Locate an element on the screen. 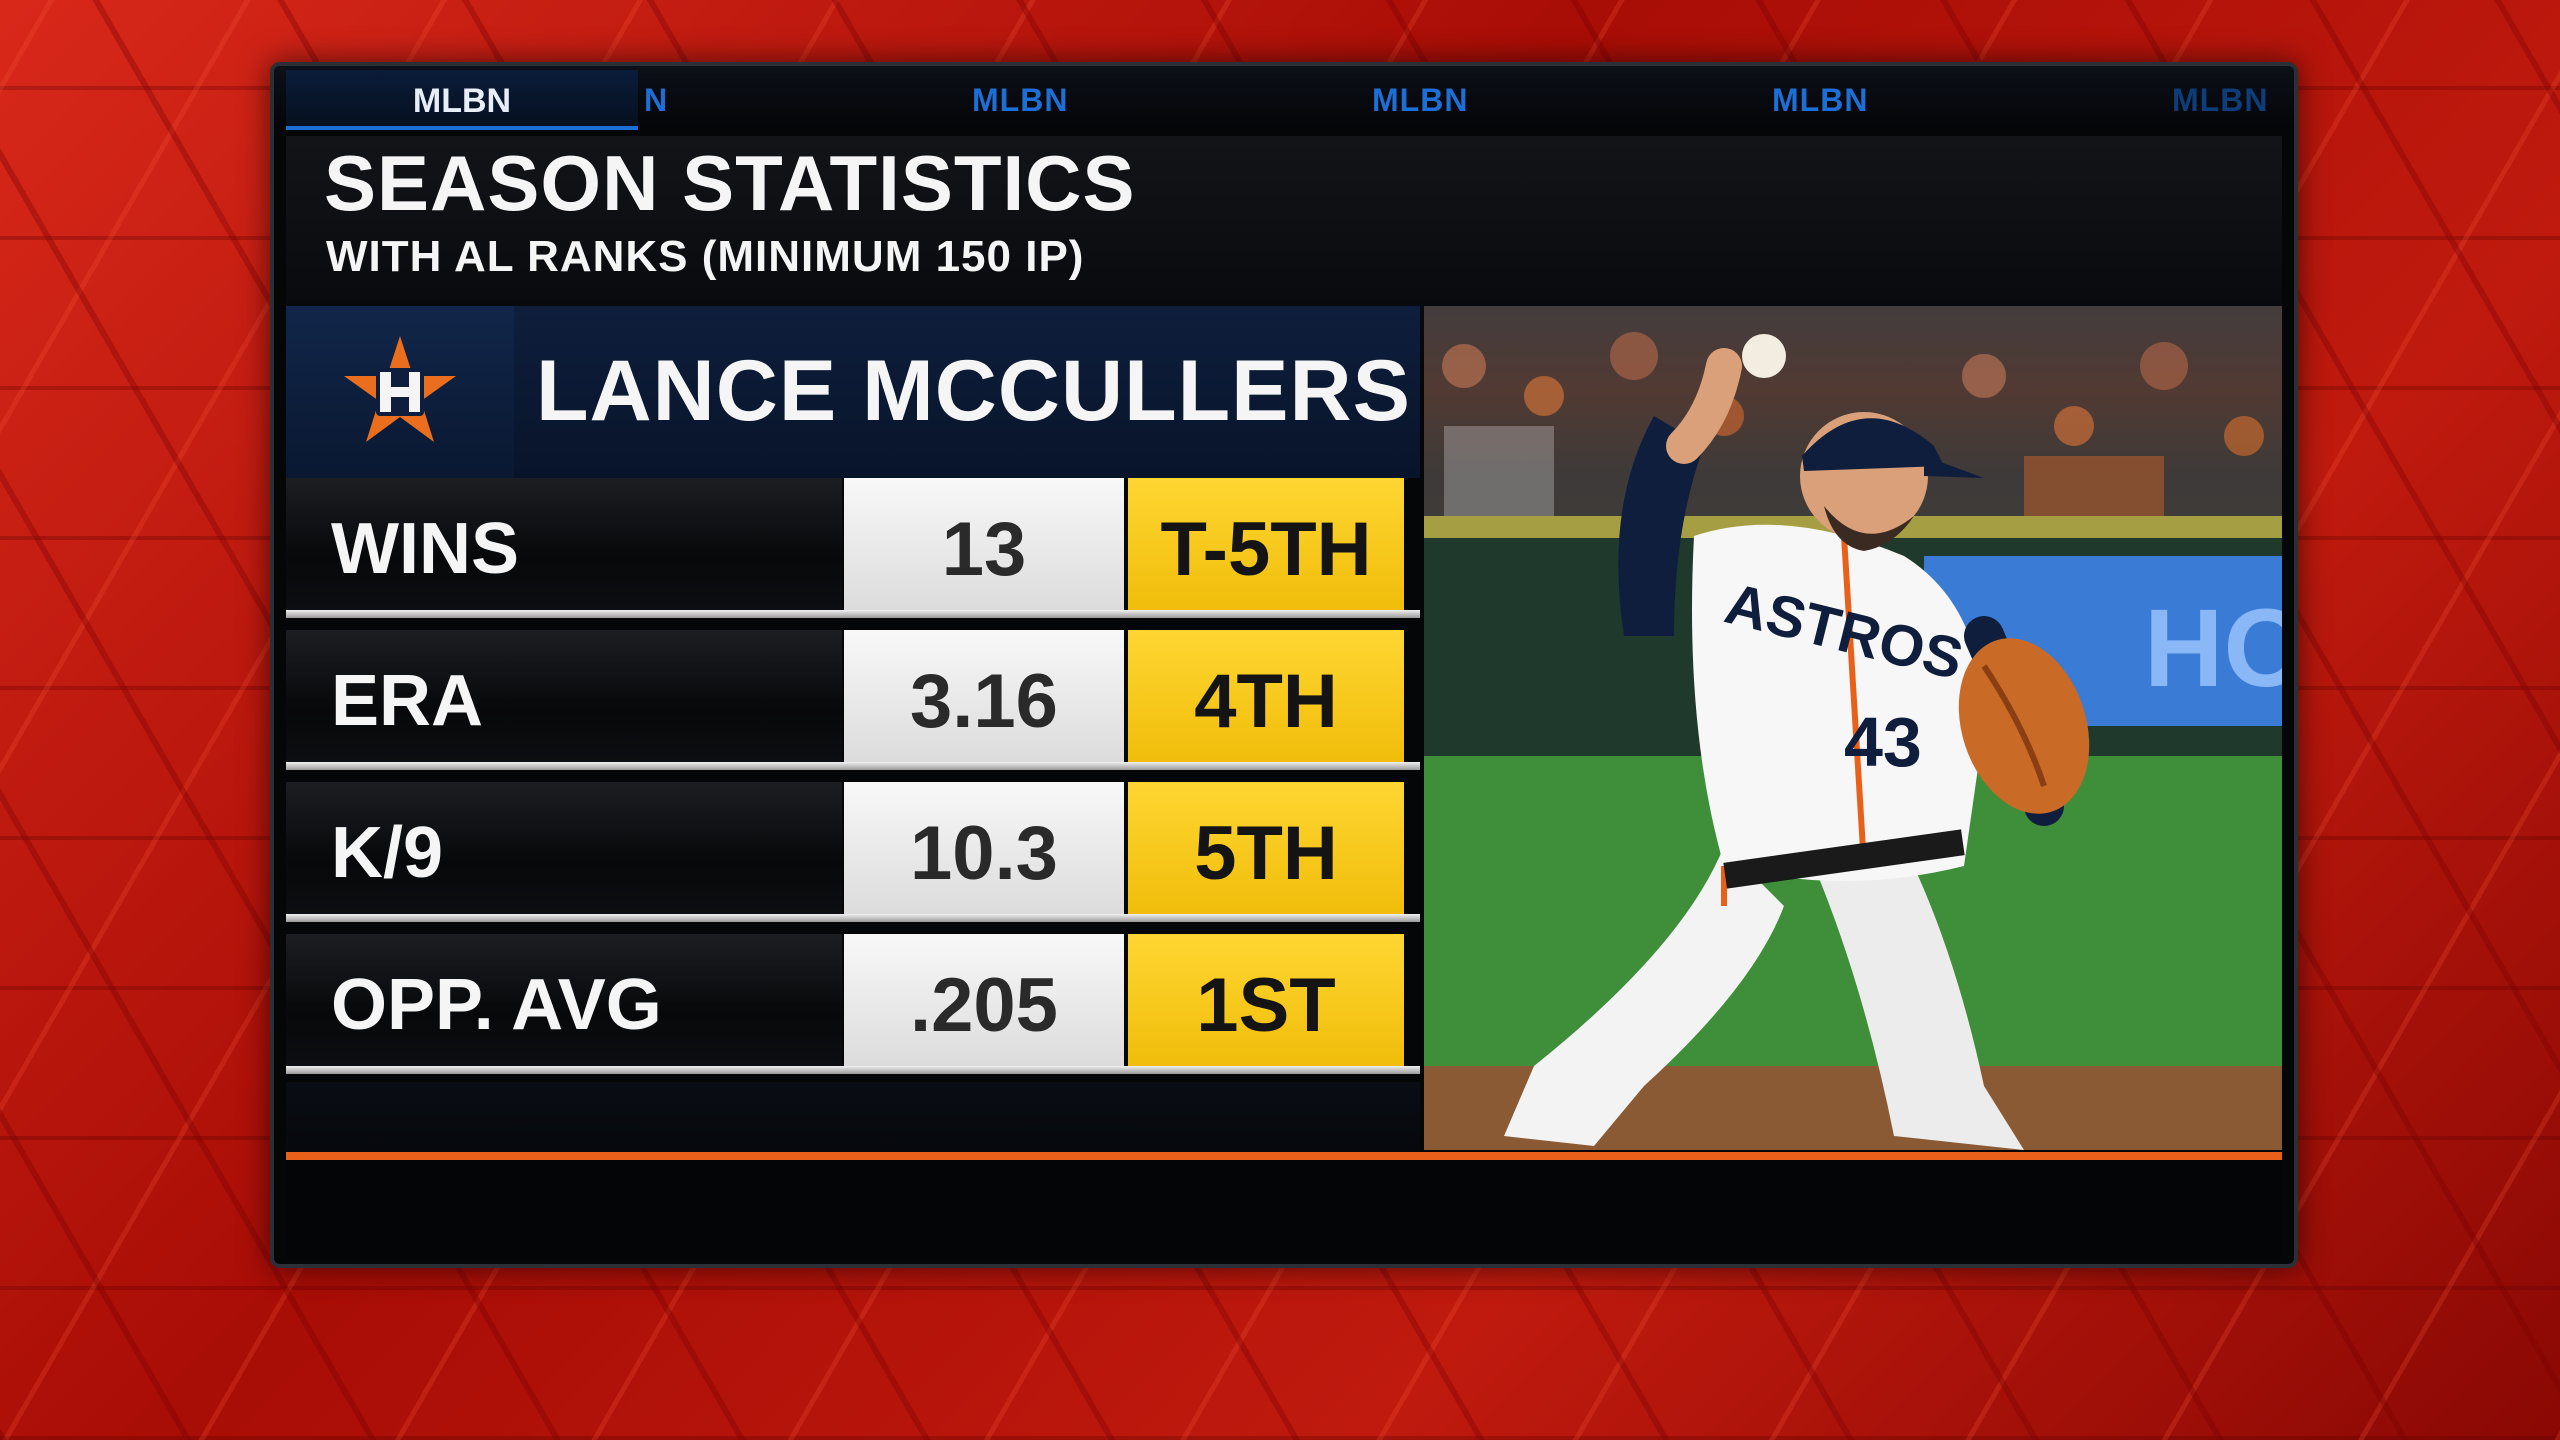  stat-rank-cell: 5TH is located at coordinates (1266, 848).